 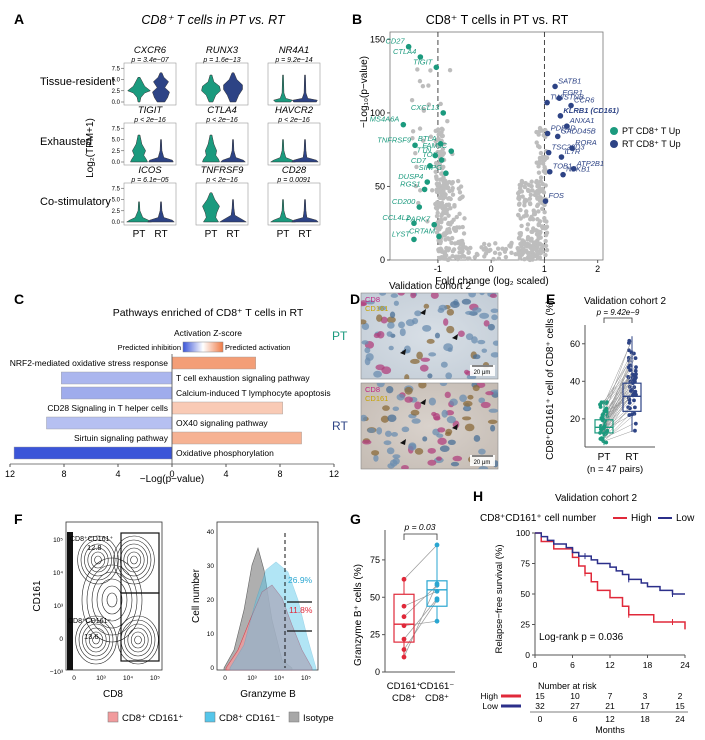 I want to click on legend-label: CD8⁺ CD161⁺, so click(x=152, y=718).